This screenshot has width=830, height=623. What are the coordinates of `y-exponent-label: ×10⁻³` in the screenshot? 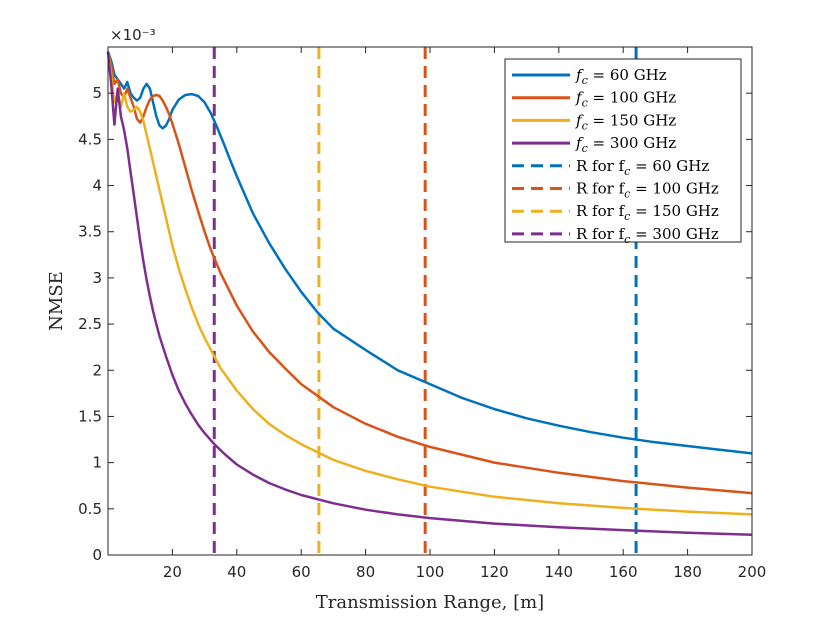 It's located at (133, 35).